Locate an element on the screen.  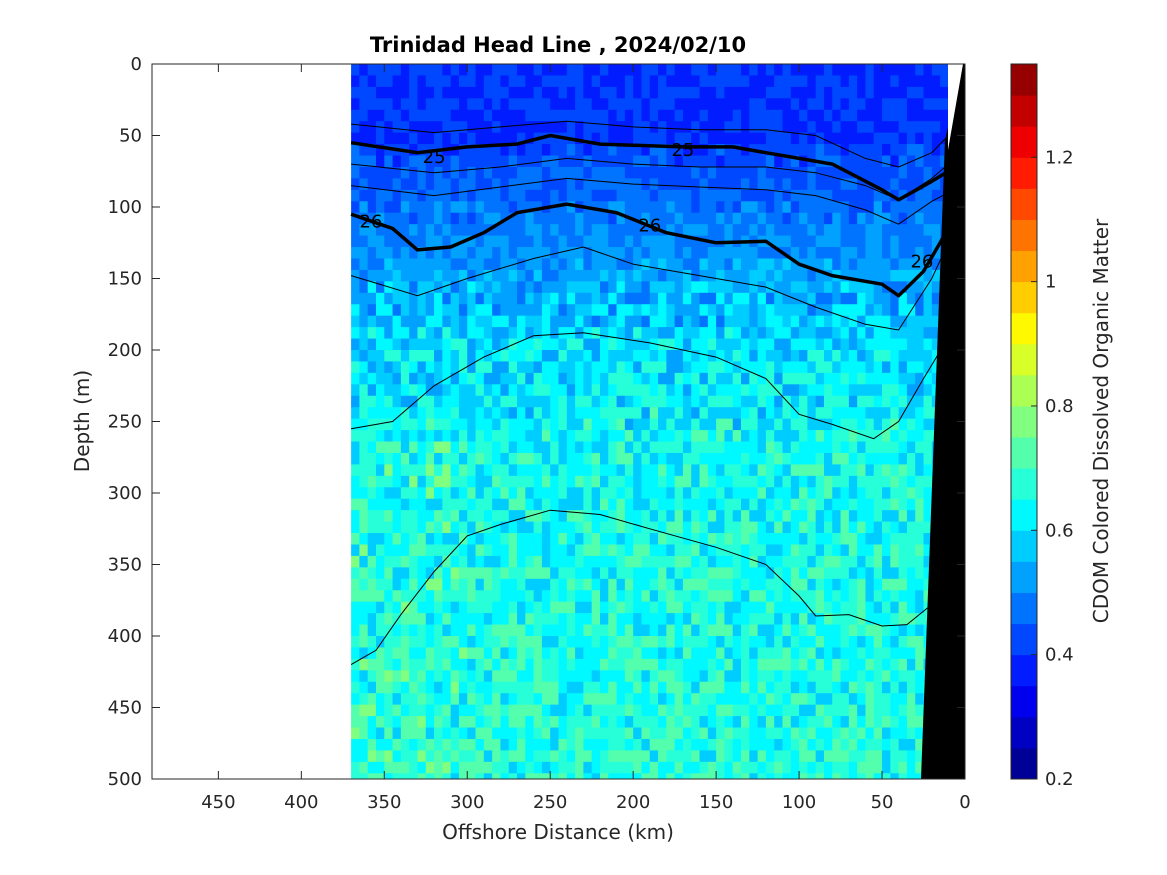
density-contour-line is located at coordinates (650, 144).